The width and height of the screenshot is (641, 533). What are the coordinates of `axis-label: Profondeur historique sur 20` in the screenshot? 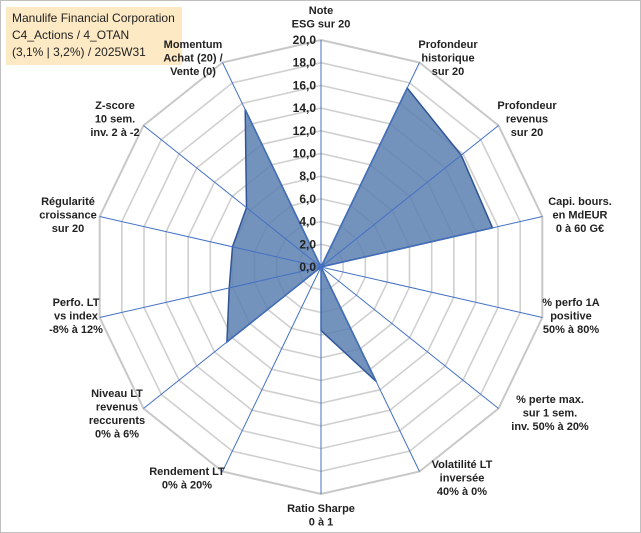 It's located at (448, 58).